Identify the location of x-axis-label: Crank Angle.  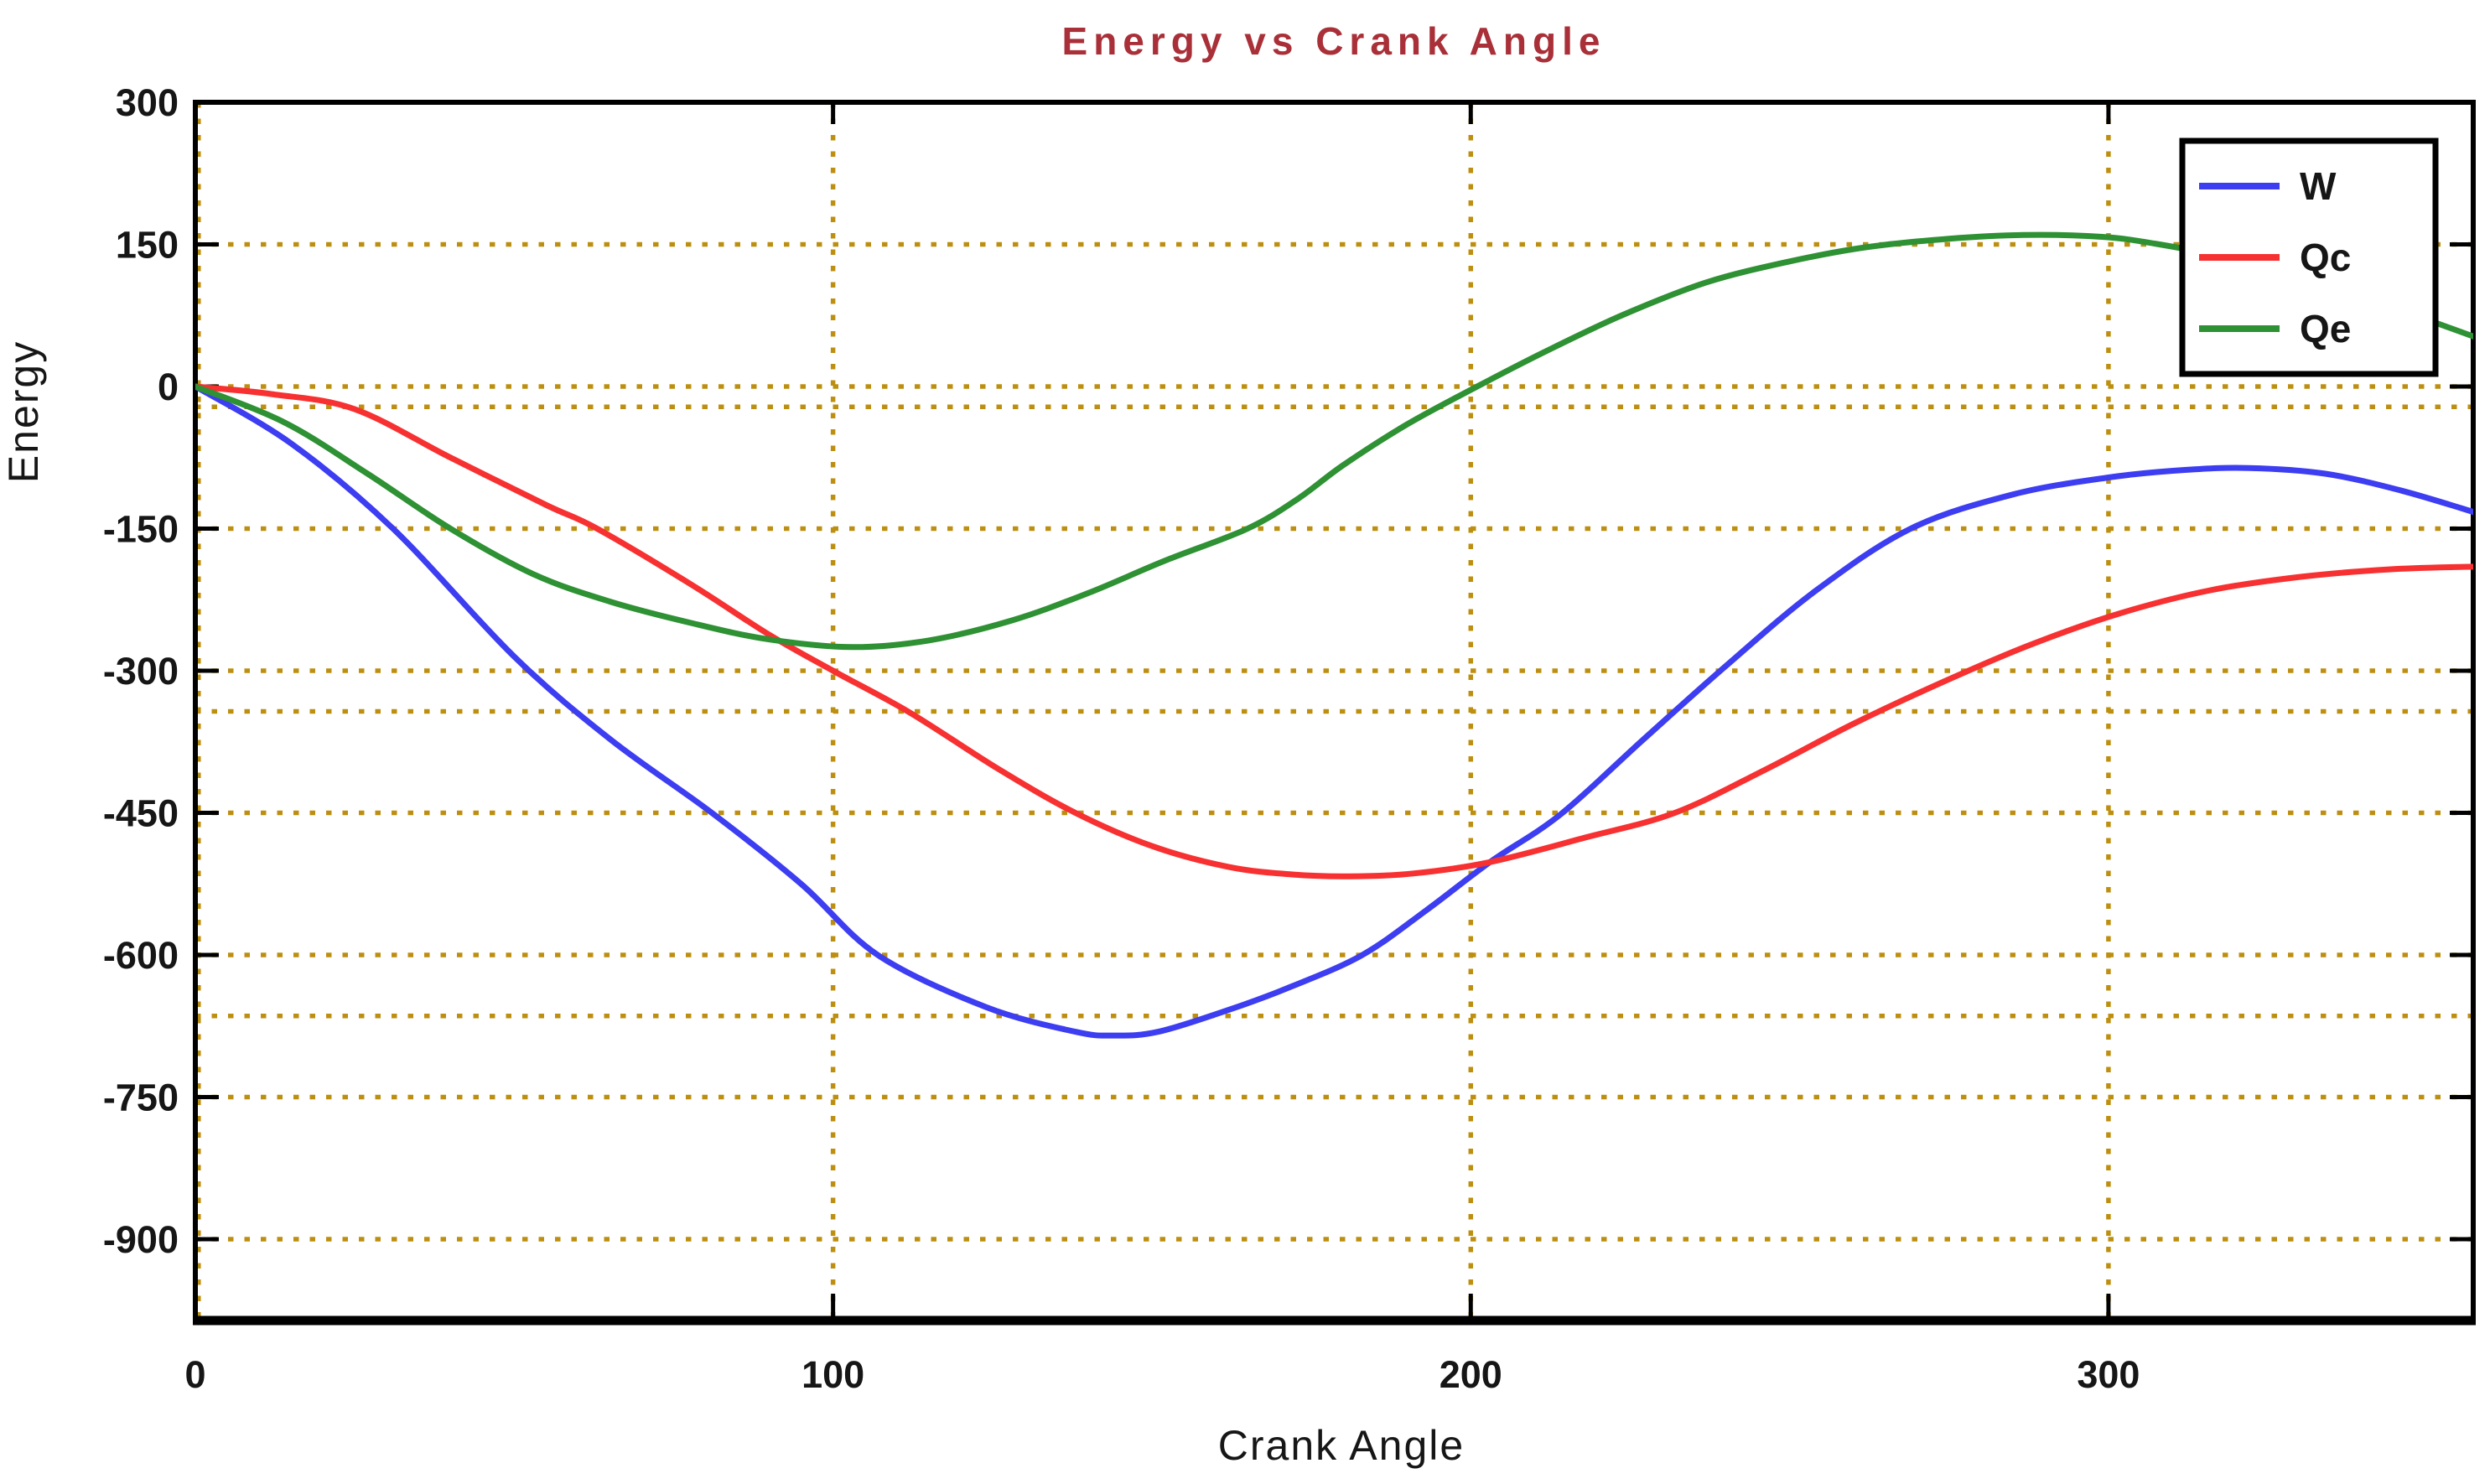
(1341, 1445).